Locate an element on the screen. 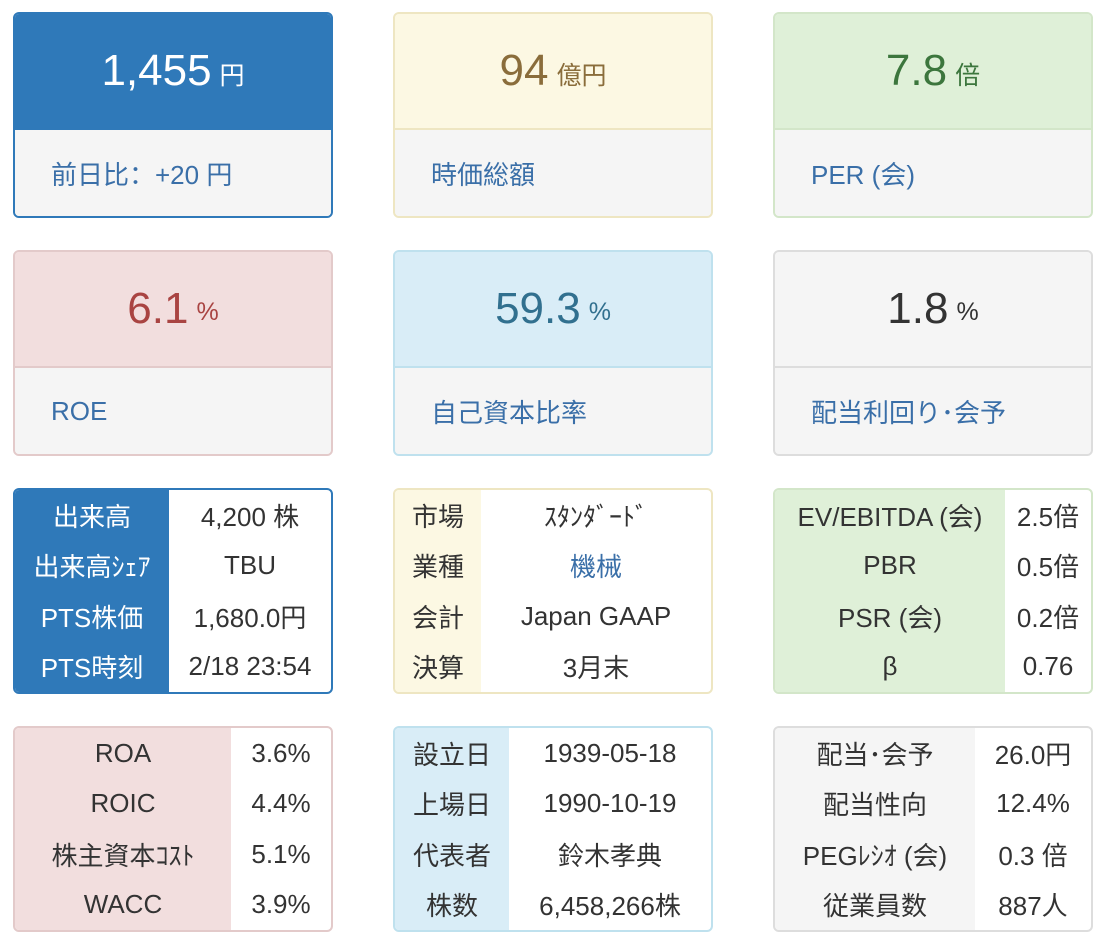 Image resolution: width=1105 pixels, height=946 pixels. equity-ratio-unit: % is located at coordinates (599, 311).